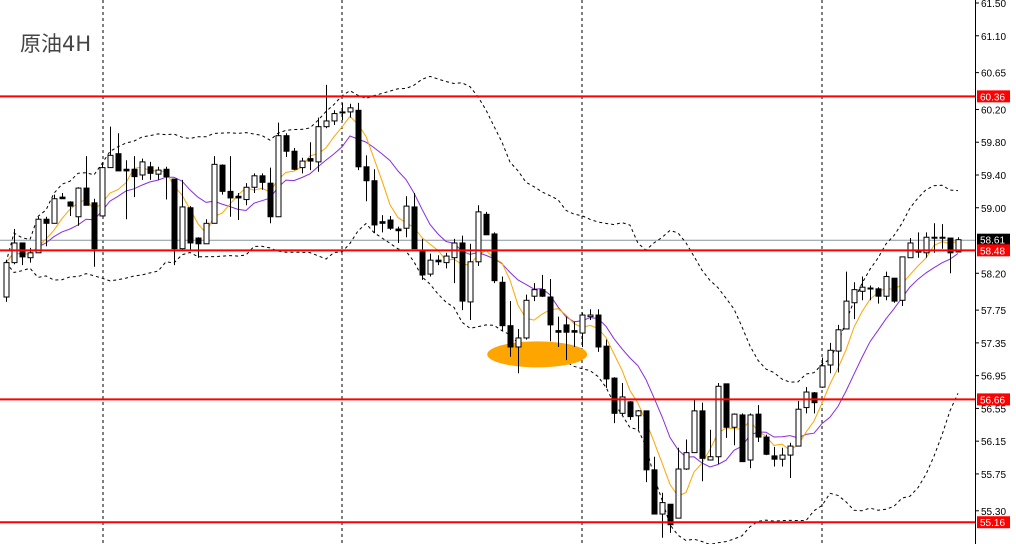 The image size is (1016, 544). Describe the element at coordinates (993, 409) in the screenshot. I see `price-tick-label: 56.55` at that location.